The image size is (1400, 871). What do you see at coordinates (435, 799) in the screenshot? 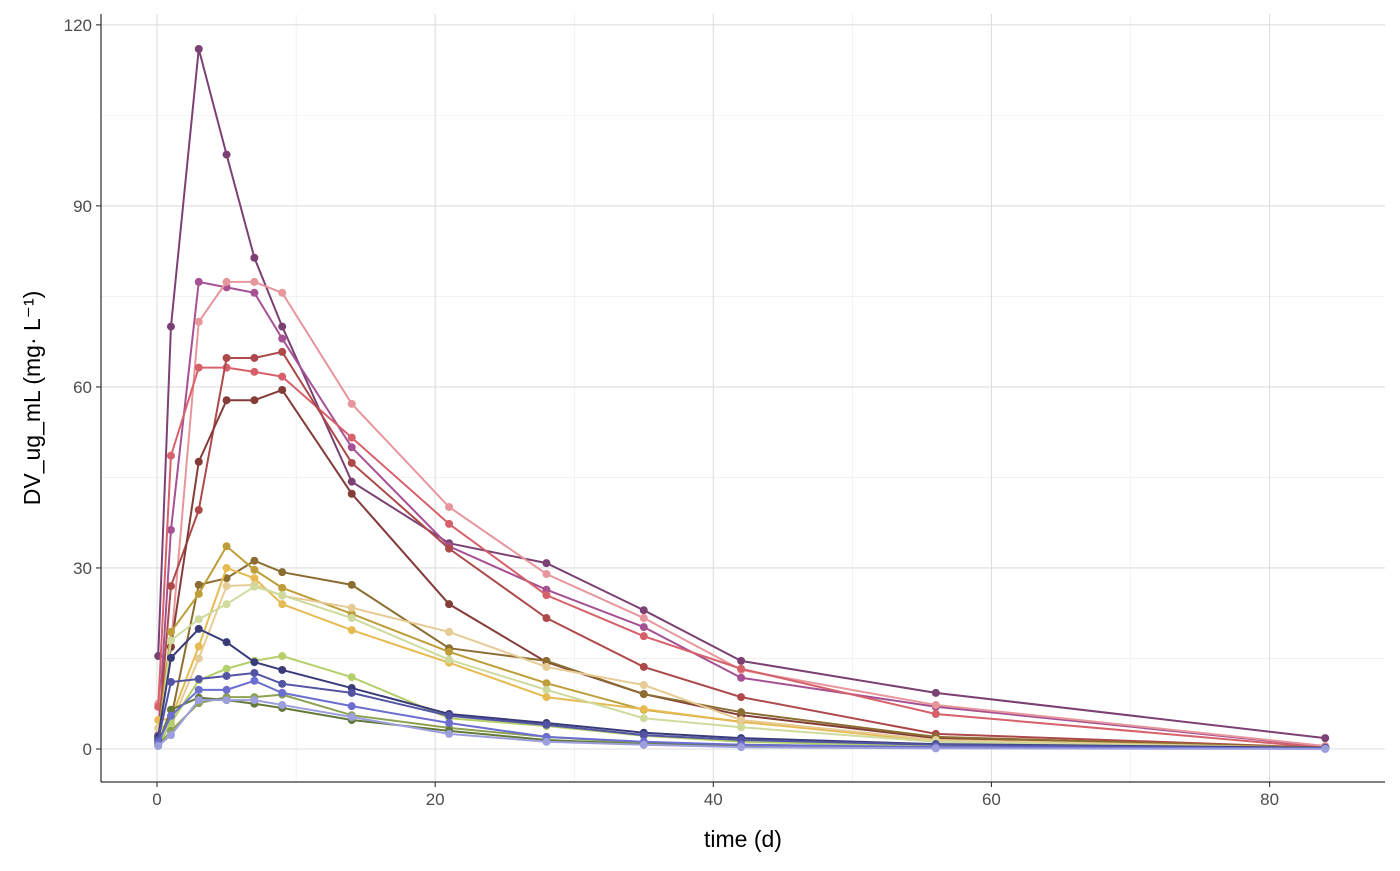
I see `x-tick-label: 20` at bounding box center [435, 799].